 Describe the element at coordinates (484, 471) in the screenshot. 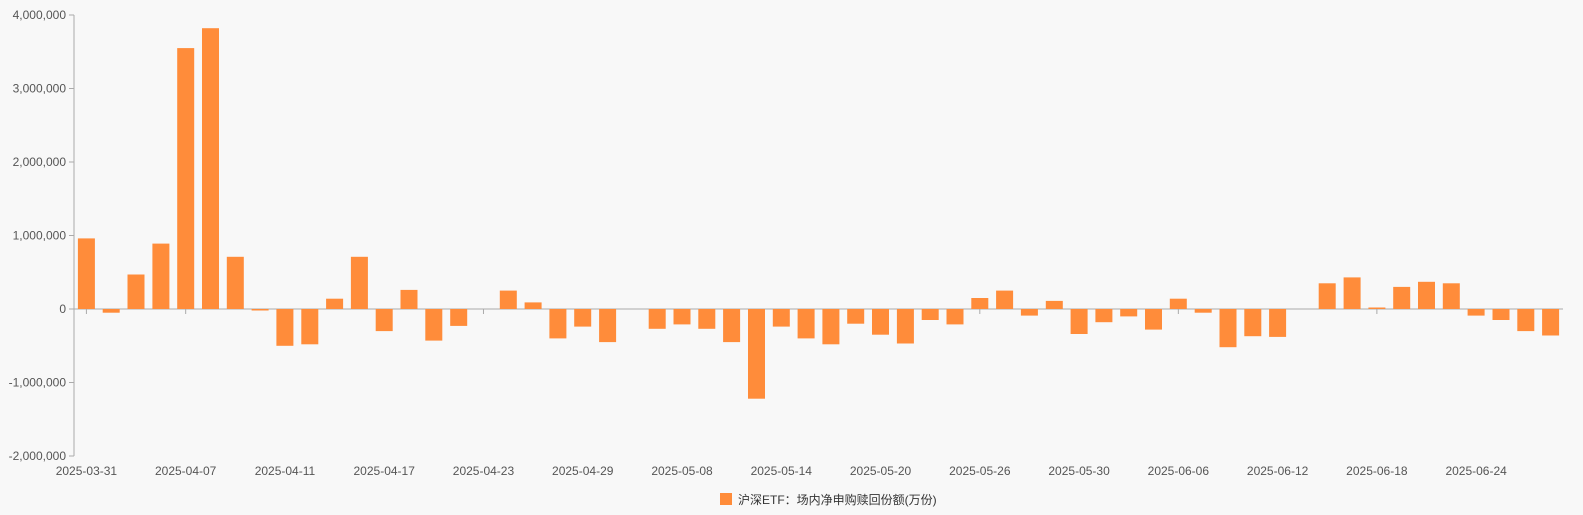

I see `x-tick-label: 2025-04-23` at that location.